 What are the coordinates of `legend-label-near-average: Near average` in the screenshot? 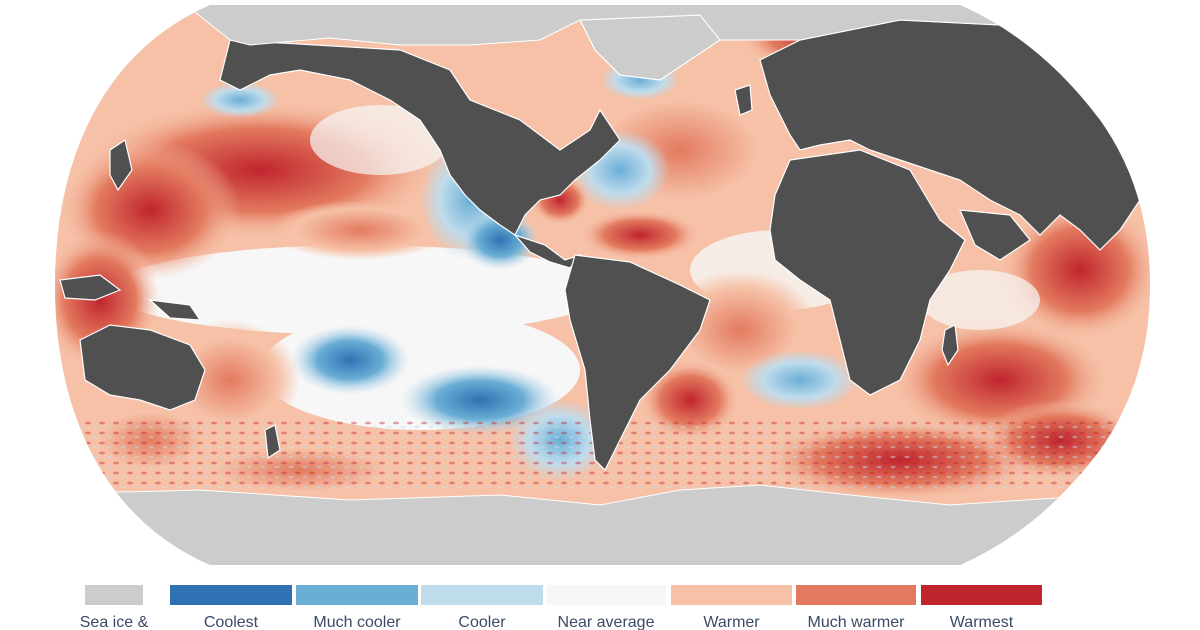 It's located at (606, 622).